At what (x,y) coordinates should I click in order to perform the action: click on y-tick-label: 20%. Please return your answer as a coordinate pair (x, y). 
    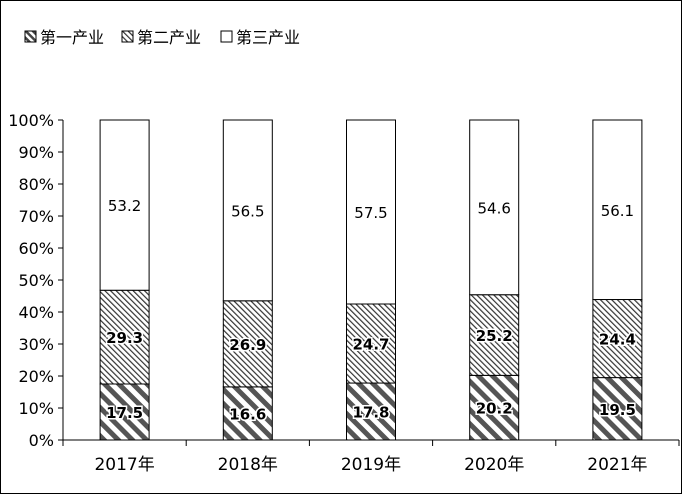
    Looking at the image, I should click on (36, 376).